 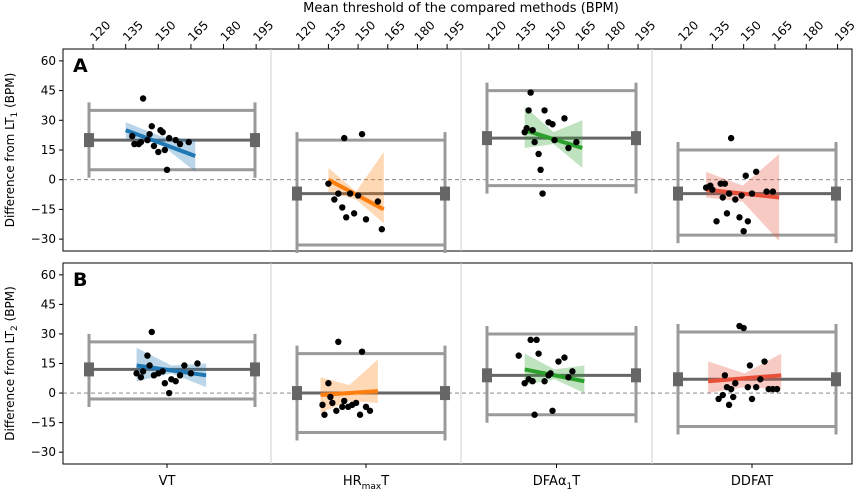 I want to click on group-label: VT, so click(x=167, y=481).